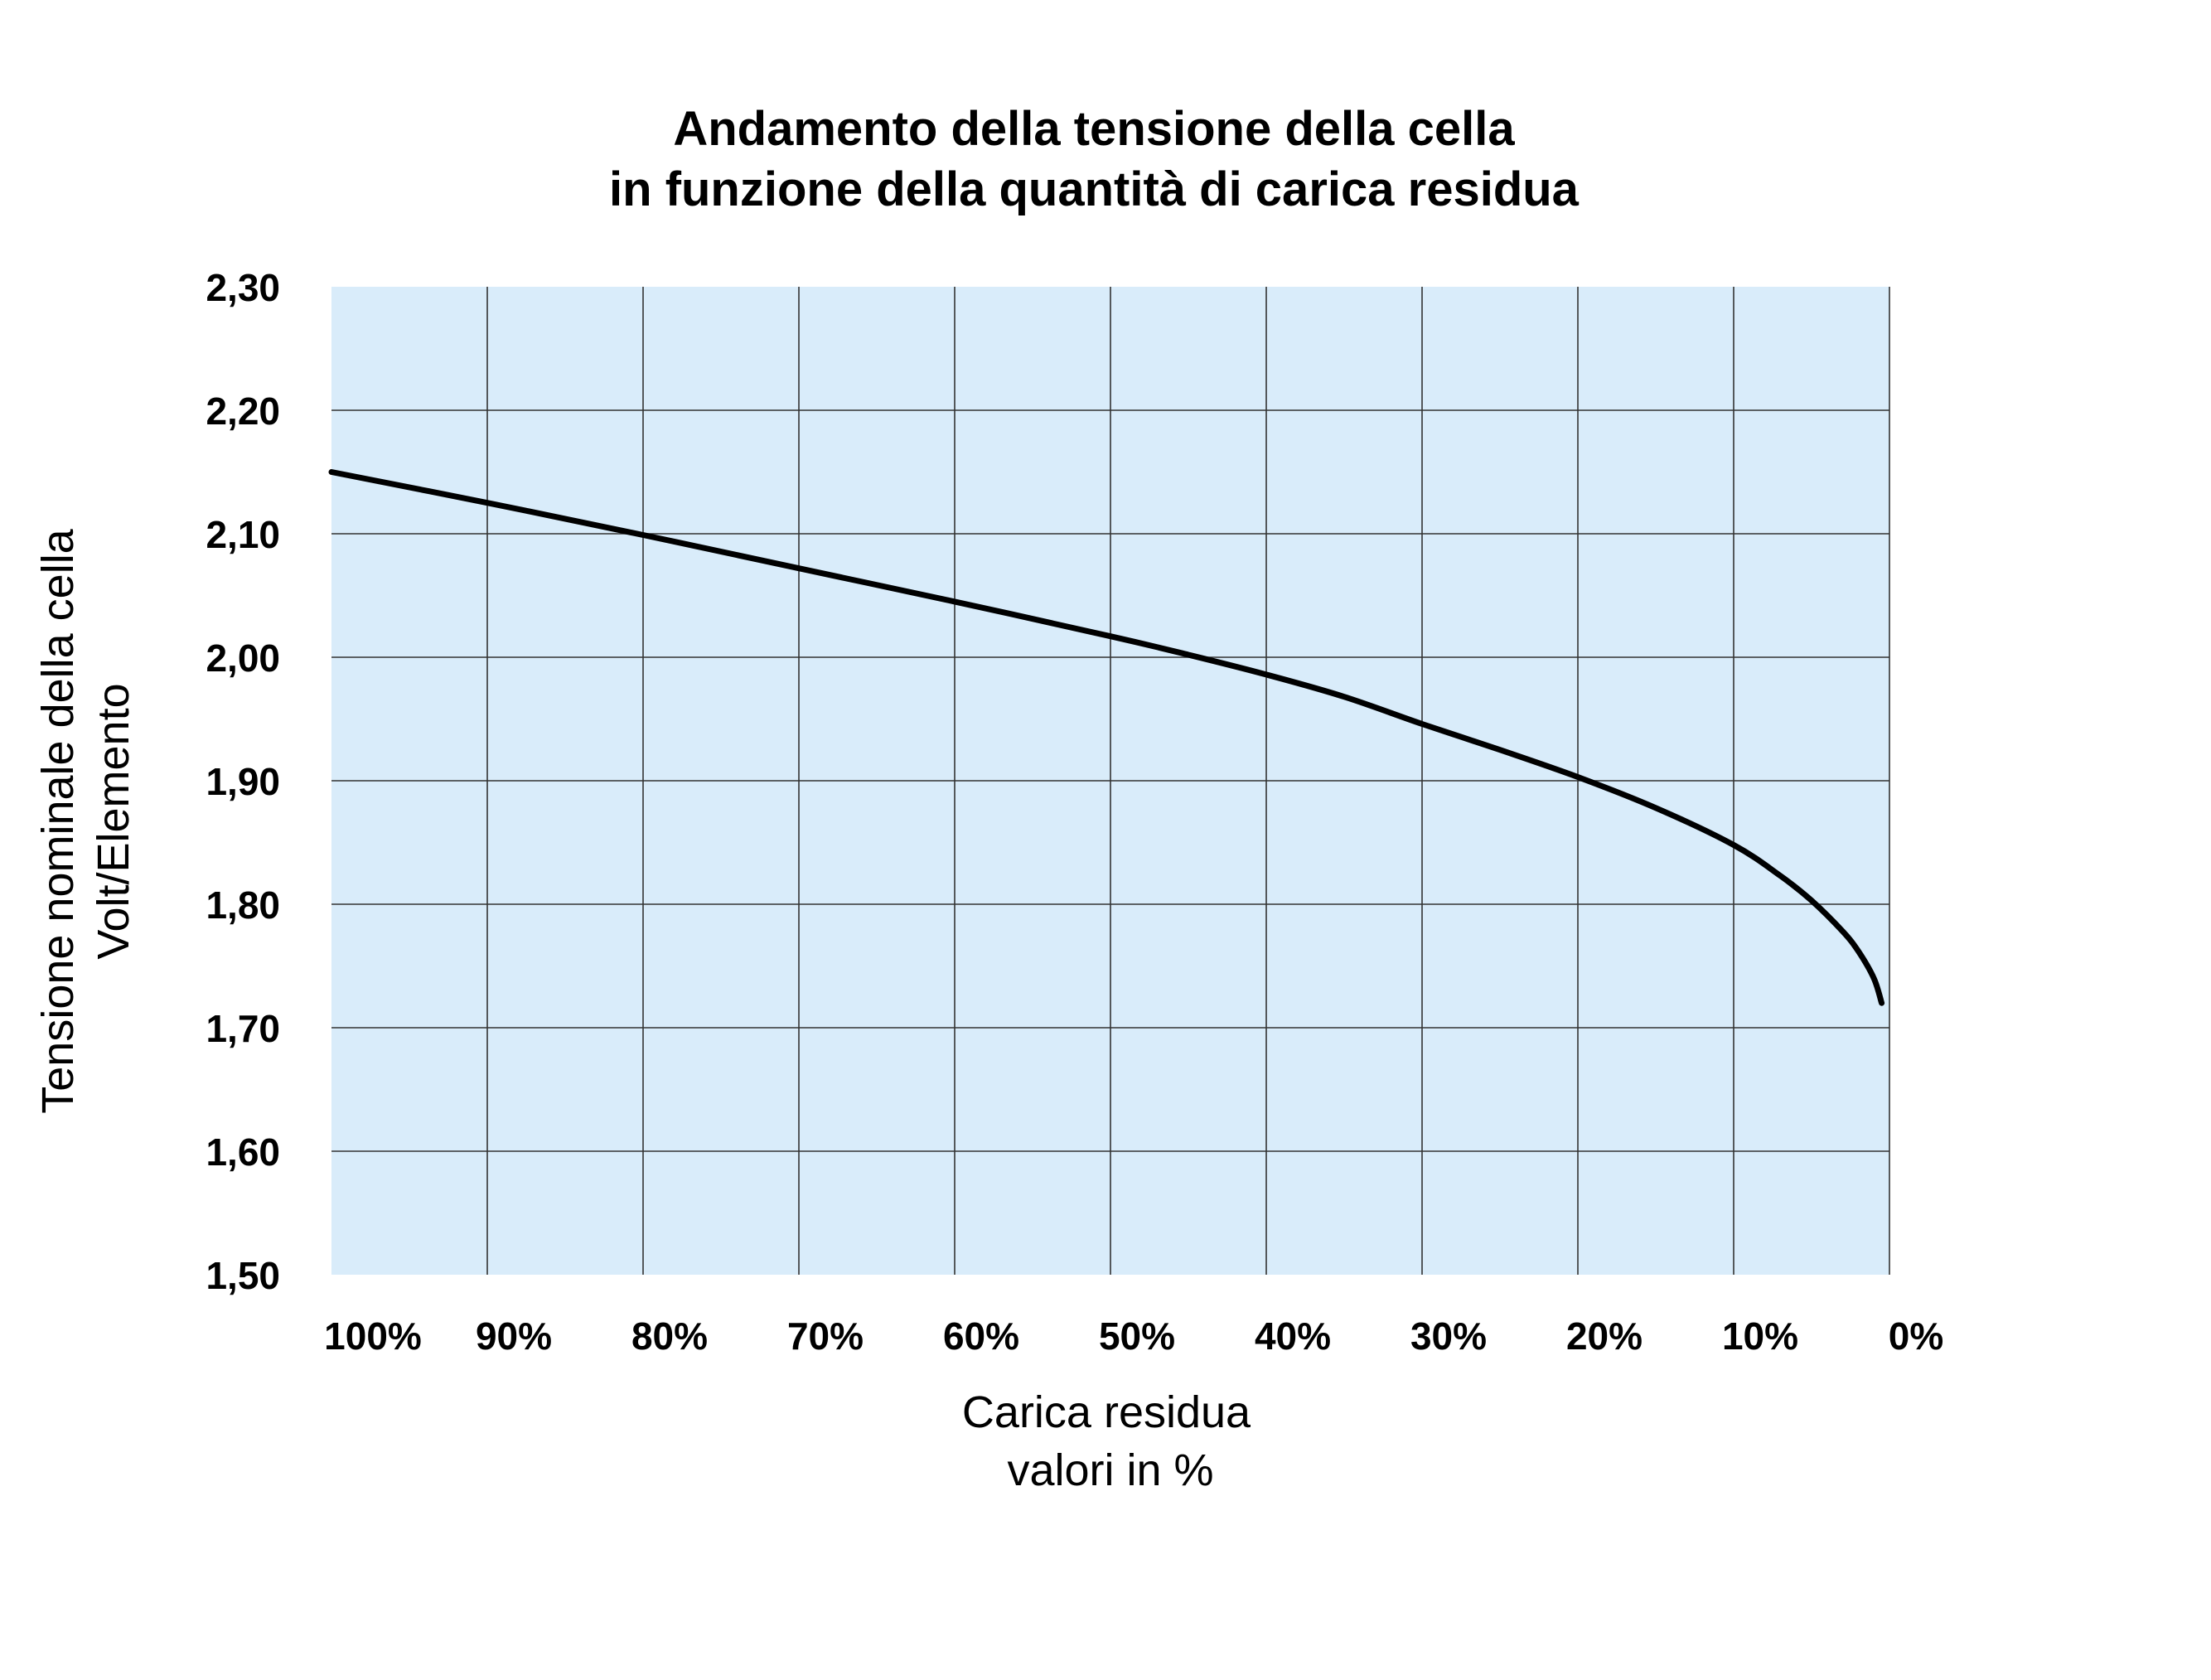 This screenshot has height=1680, width=2211. What do you see at coordinates (58, 820) in the screenshot?
I see `y-axis-label-line-1: Tensione nominale della cella` at bounding box center [58, 820].